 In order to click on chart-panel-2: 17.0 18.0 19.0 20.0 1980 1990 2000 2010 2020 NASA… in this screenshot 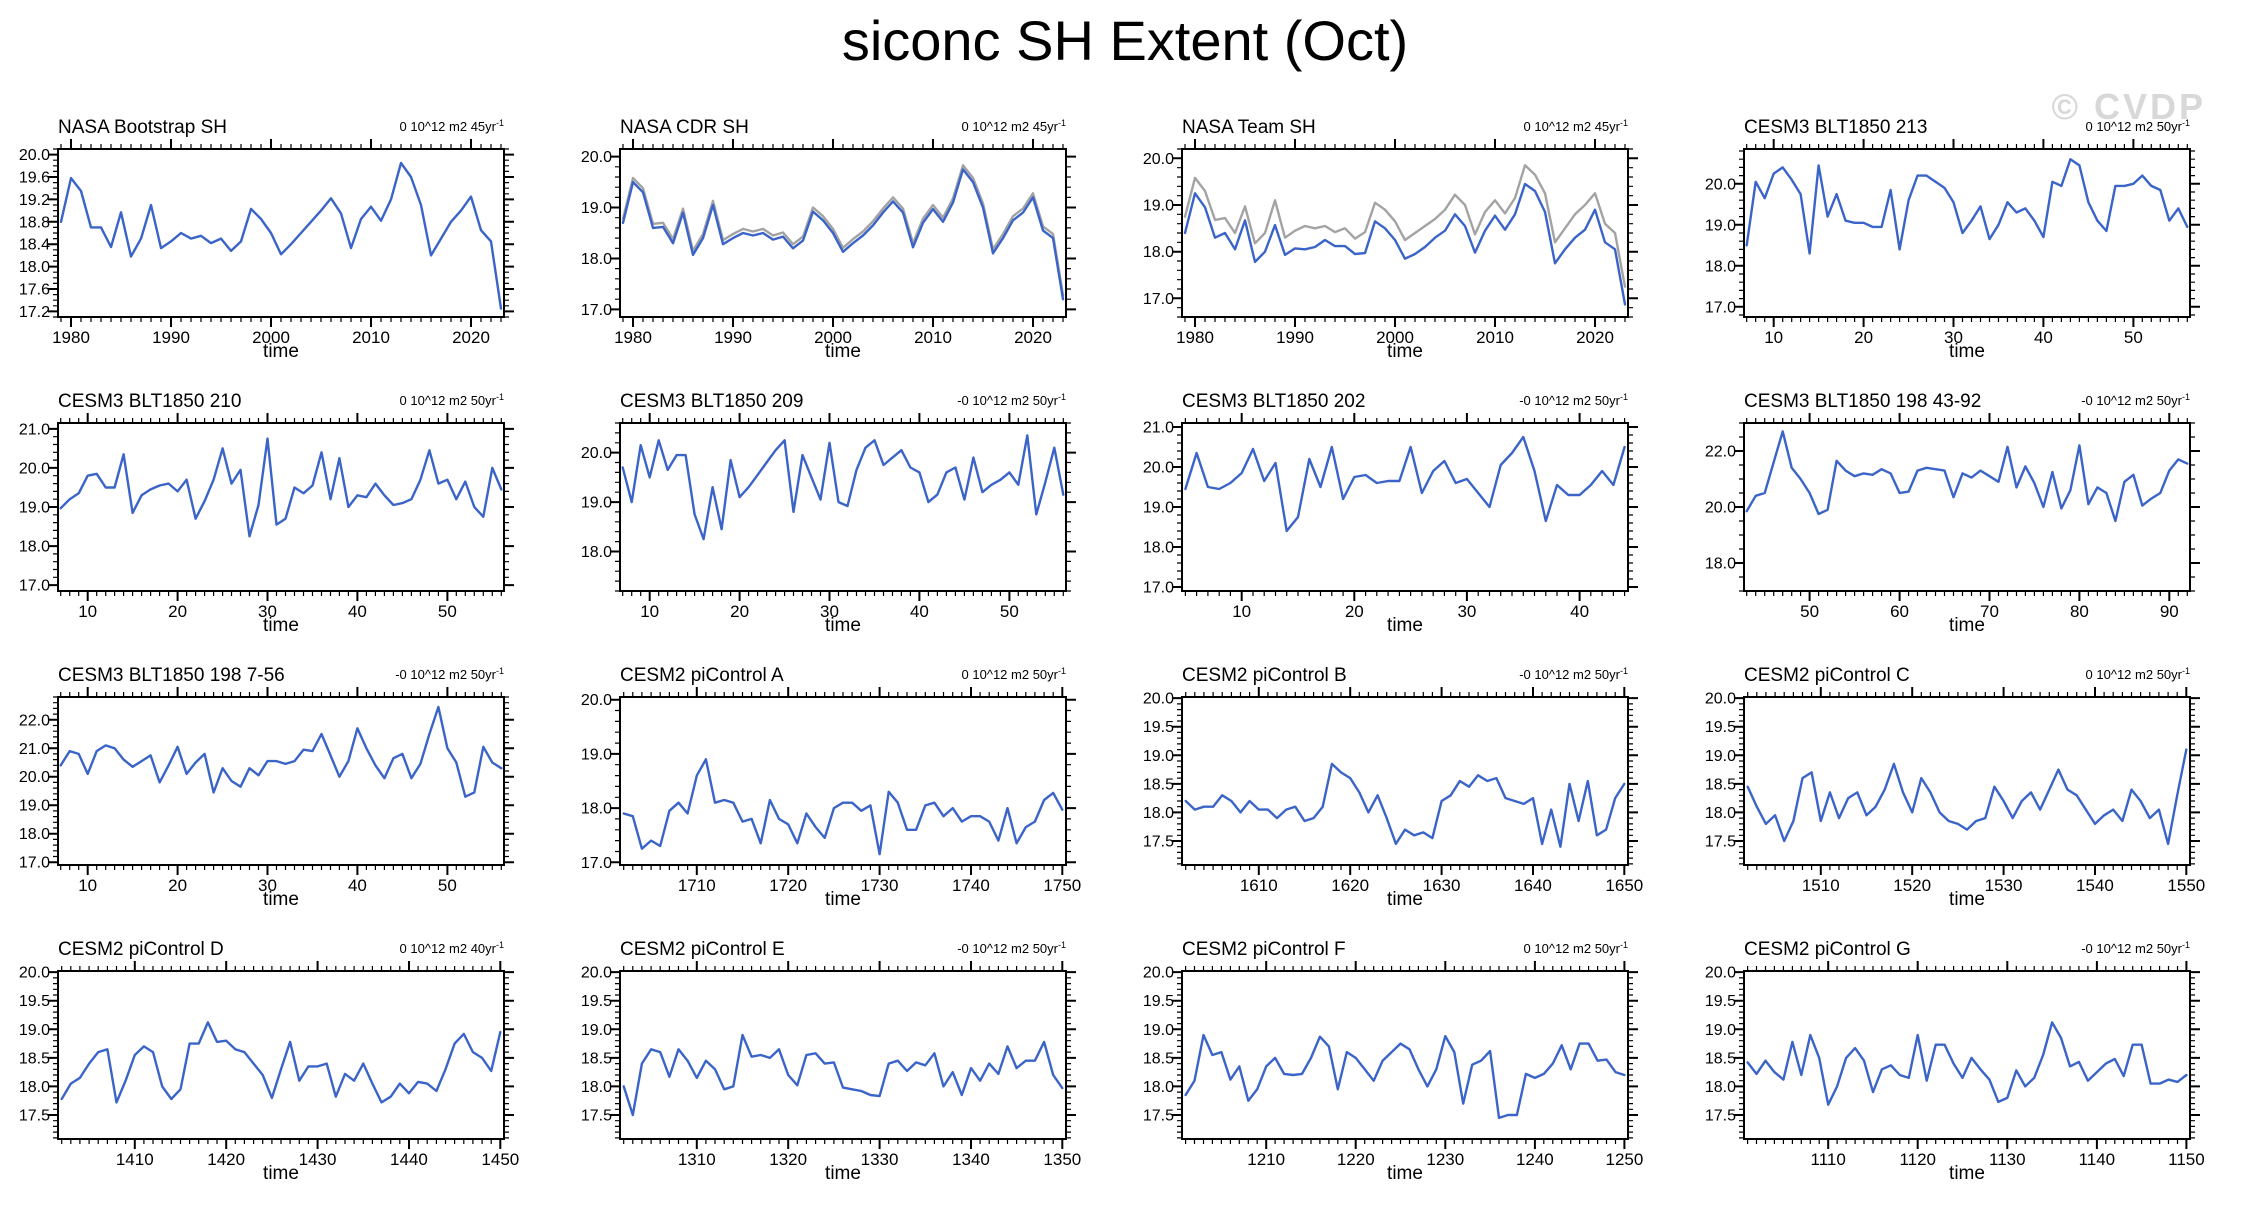, I will do `click(844, 224)`.